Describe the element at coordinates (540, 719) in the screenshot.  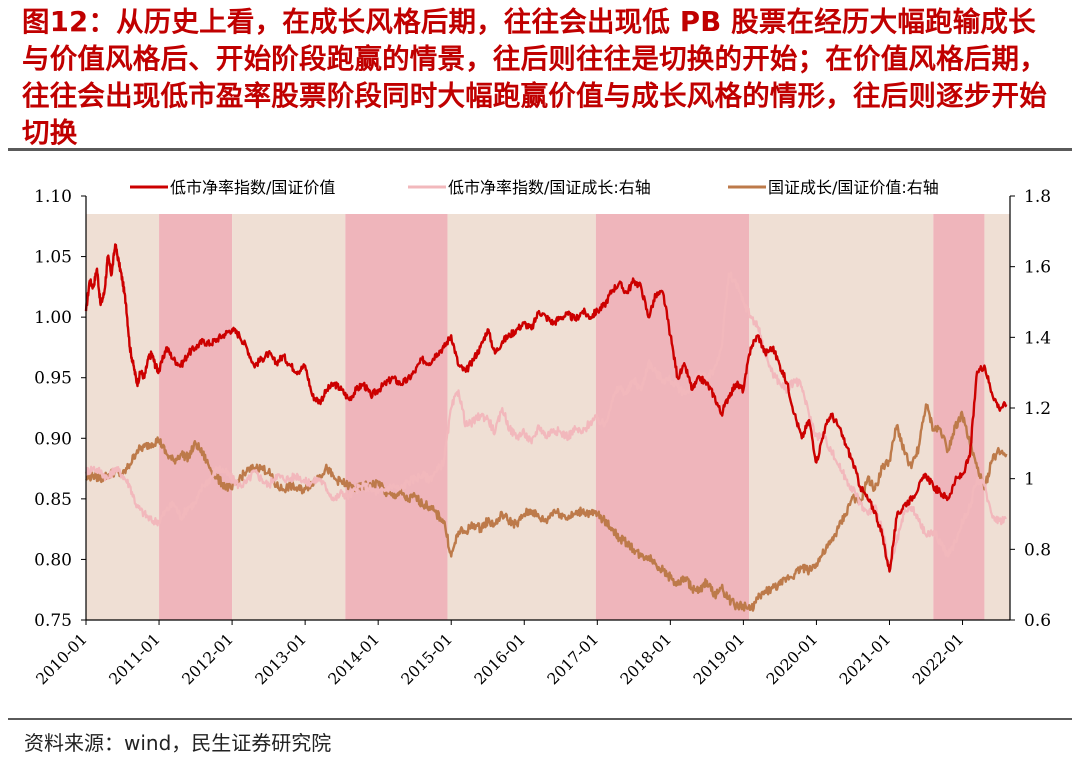
I see `footer-divider` at that location.